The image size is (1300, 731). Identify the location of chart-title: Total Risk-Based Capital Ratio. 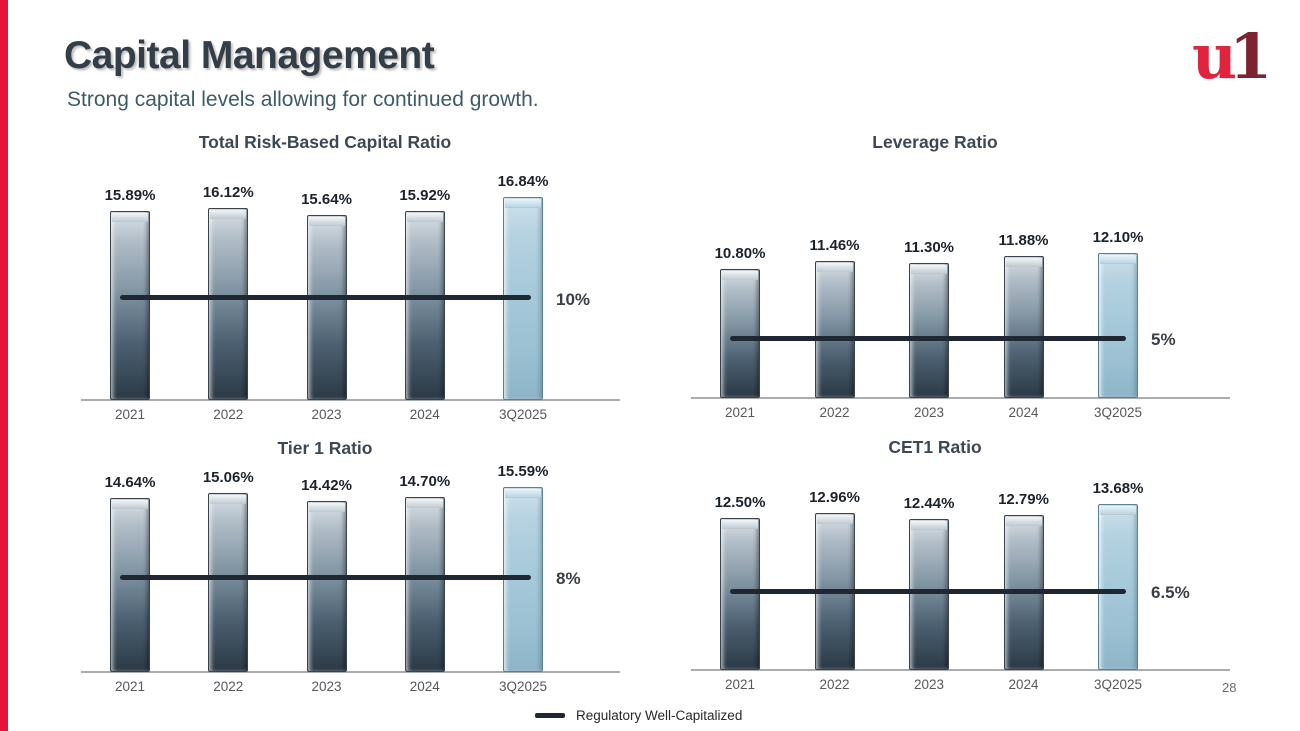
(325, 142).